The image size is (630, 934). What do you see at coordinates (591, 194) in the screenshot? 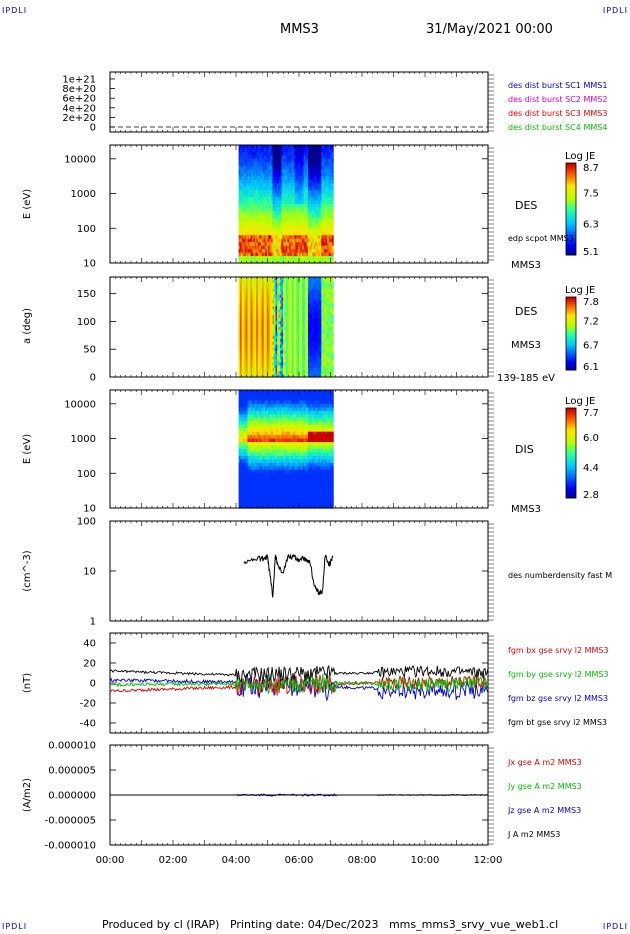
I see `panel-1-colorbar-tick: 7.5` at bounding box center [591, 194].